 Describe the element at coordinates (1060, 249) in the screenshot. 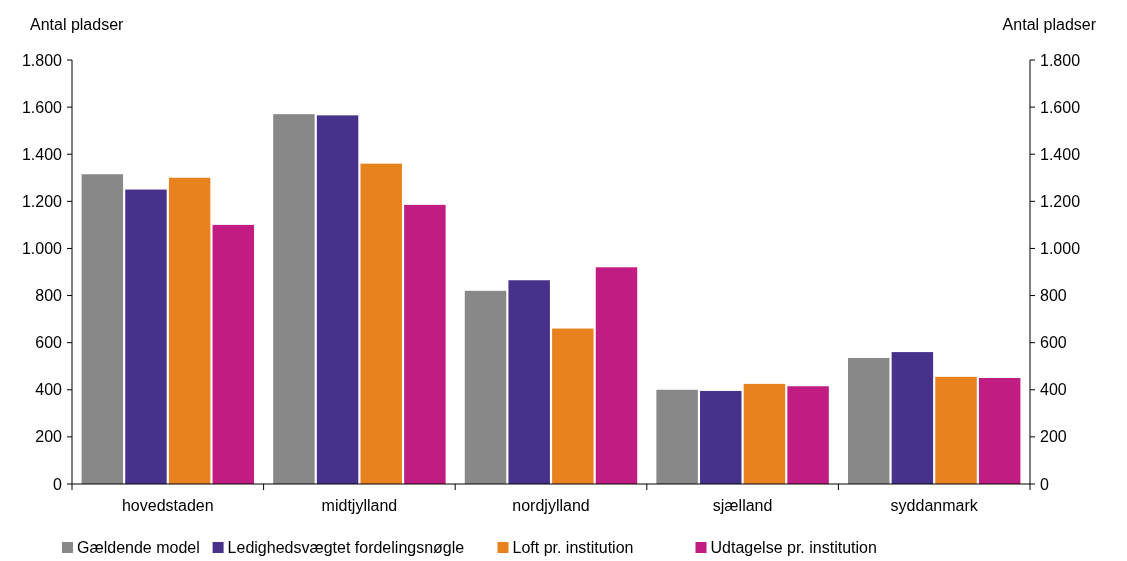

I see `y2-tick-label: 1.000` at that location.